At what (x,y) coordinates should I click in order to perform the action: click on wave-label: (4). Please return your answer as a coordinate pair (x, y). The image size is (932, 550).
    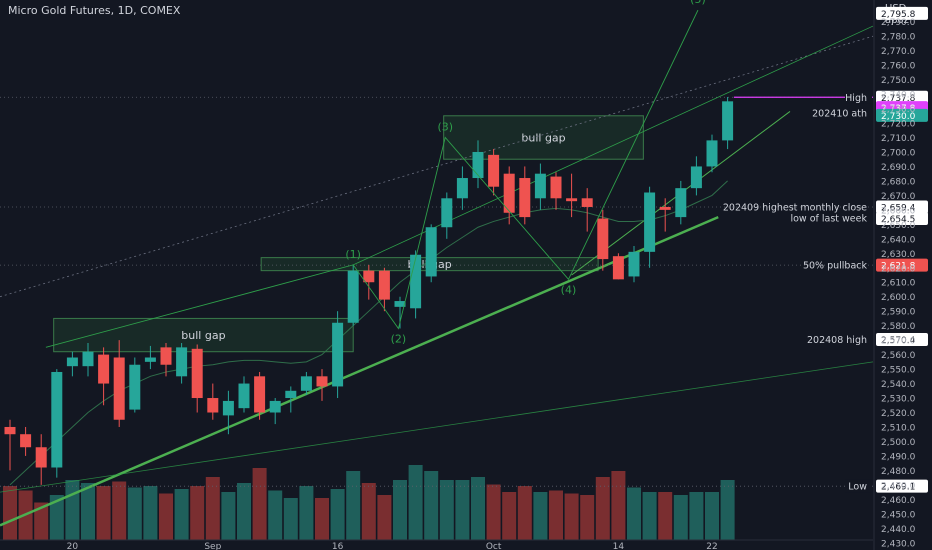
    Looking at the image, I should click on (569, 289).